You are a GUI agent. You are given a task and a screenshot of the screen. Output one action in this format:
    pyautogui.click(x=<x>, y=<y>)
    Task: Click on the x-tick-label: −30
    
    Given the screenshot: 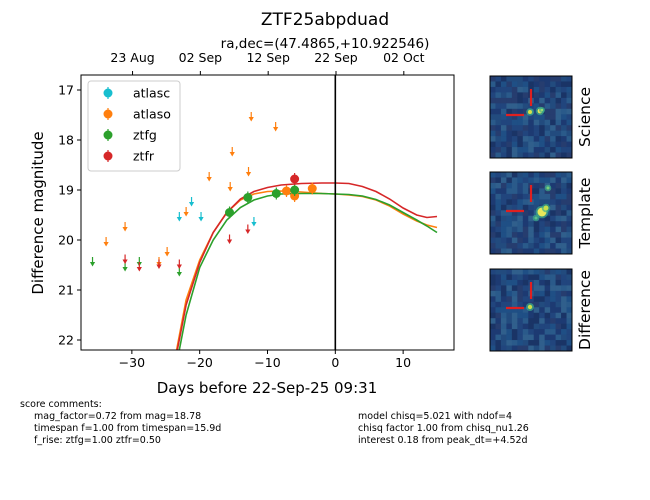 What is the action you would take?
    pyautogui.click(x=132, y=362)
    